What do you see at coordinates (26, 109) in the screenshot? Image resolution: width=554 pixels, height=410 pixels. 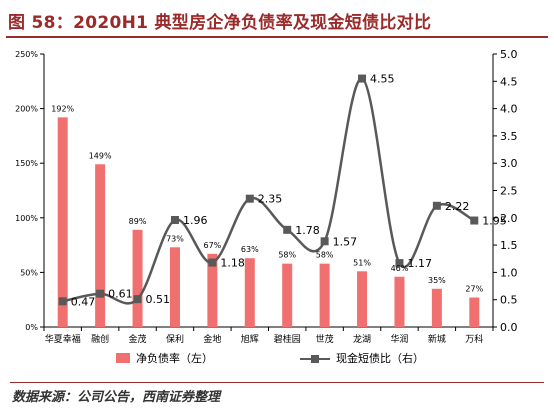 I see `y-left-tick-label: 200%` at bounding box center [26, 109].